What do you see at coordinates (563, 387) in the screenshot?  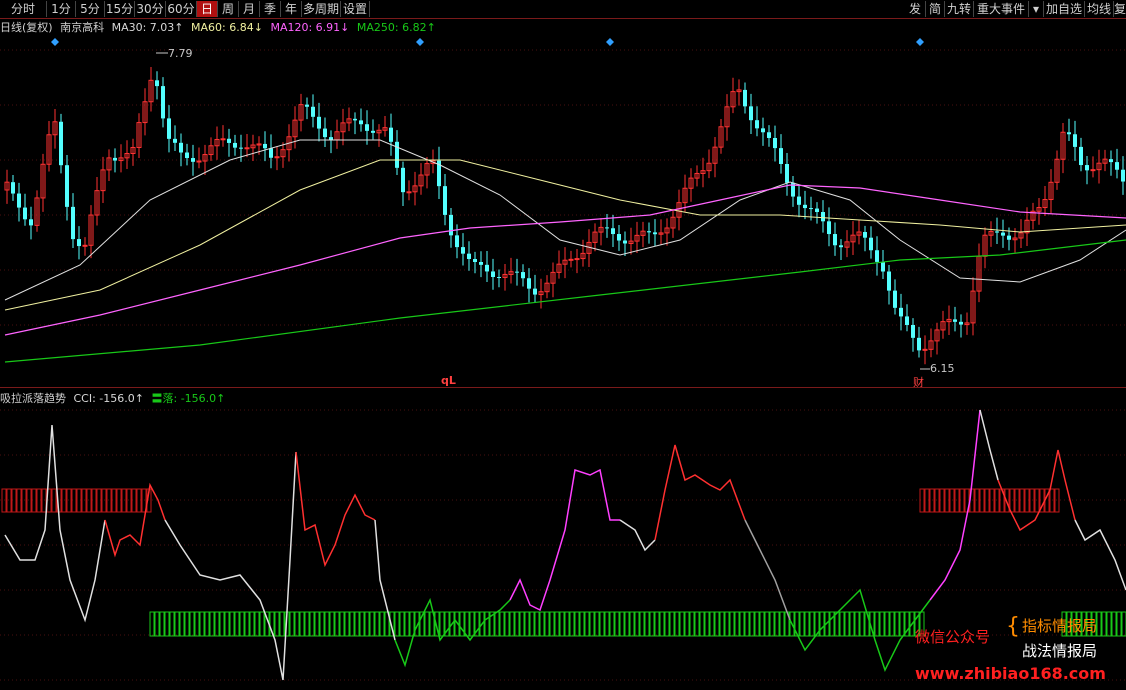 I see `panel-divider` at bounding box center [563, 387].